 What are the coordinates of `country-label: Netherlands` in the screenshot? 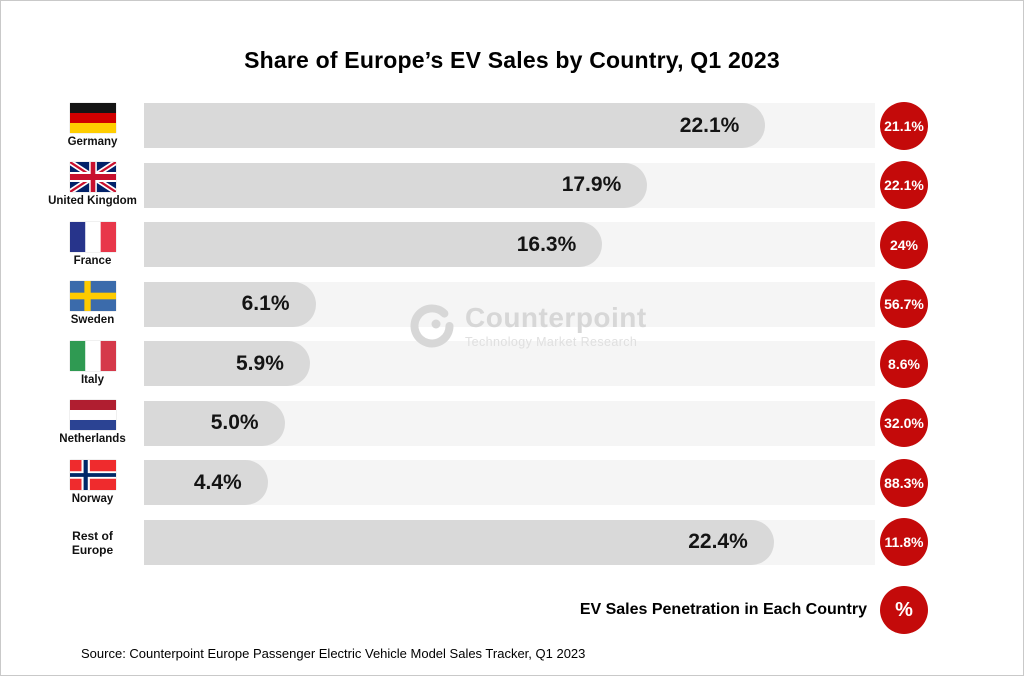 It's located at (92, 439).